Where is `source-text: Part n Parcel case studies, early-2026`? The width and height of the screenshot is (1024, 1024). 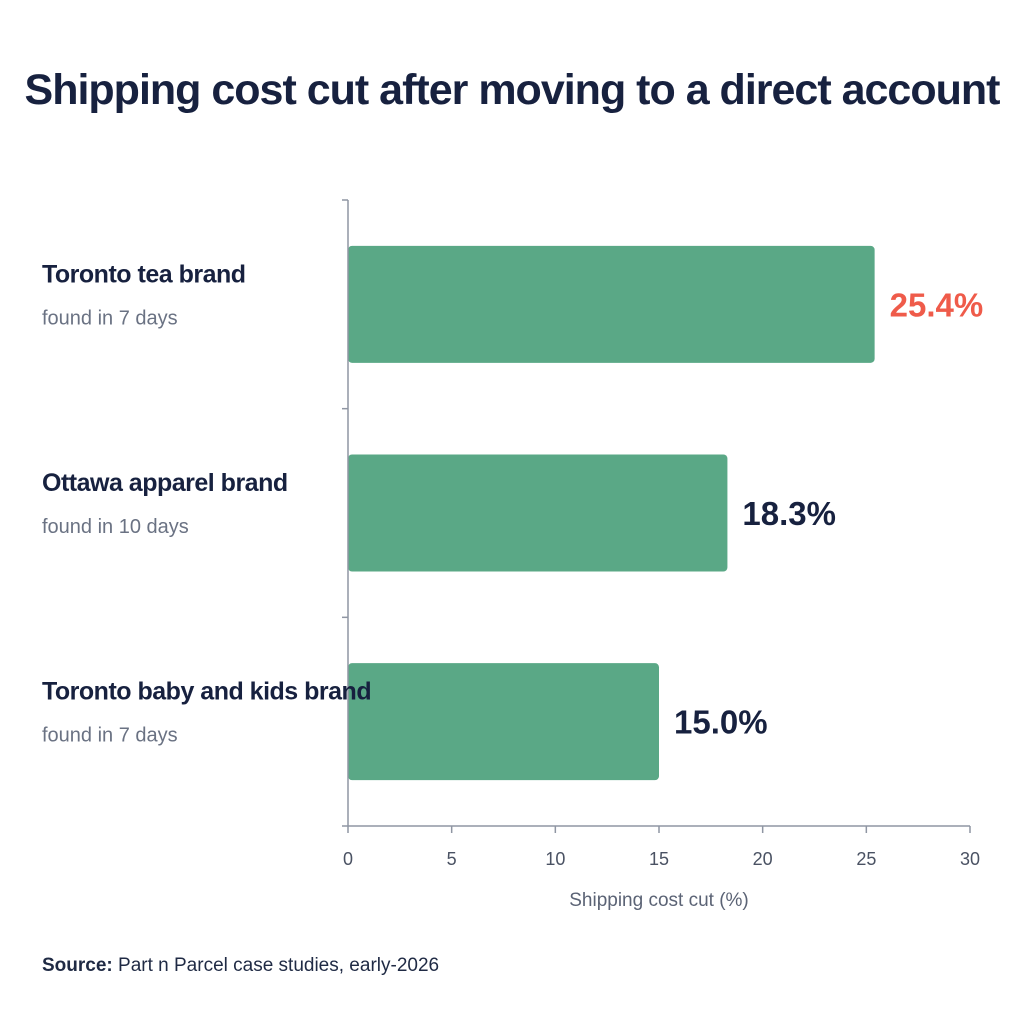
source-text: Part n Parcel case studies, early-2026 is located at coordinates (279, 965).